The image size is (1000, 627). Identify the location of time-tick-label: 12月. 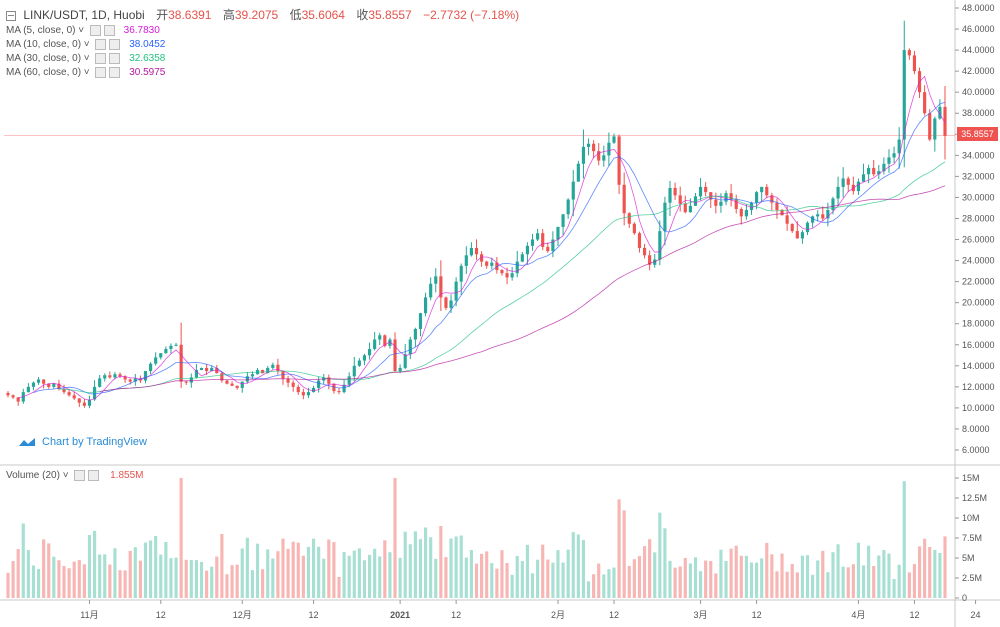
(242, 615).